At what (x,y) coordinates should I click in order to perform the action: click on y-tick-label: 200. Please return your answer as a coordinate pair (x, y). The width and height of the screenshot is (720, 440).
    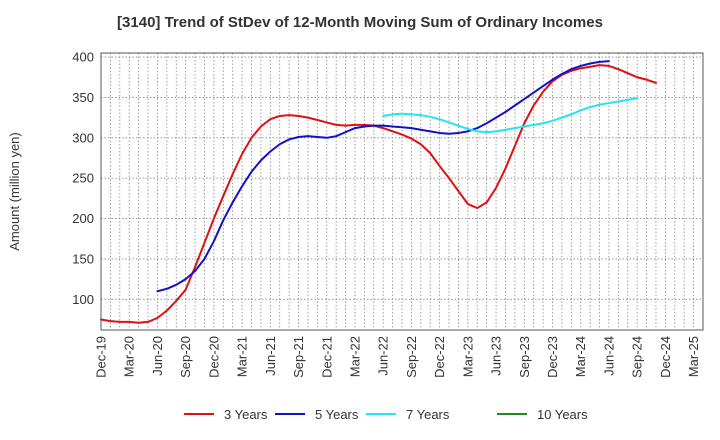
    Looking at the image, I should click on (83, 218).